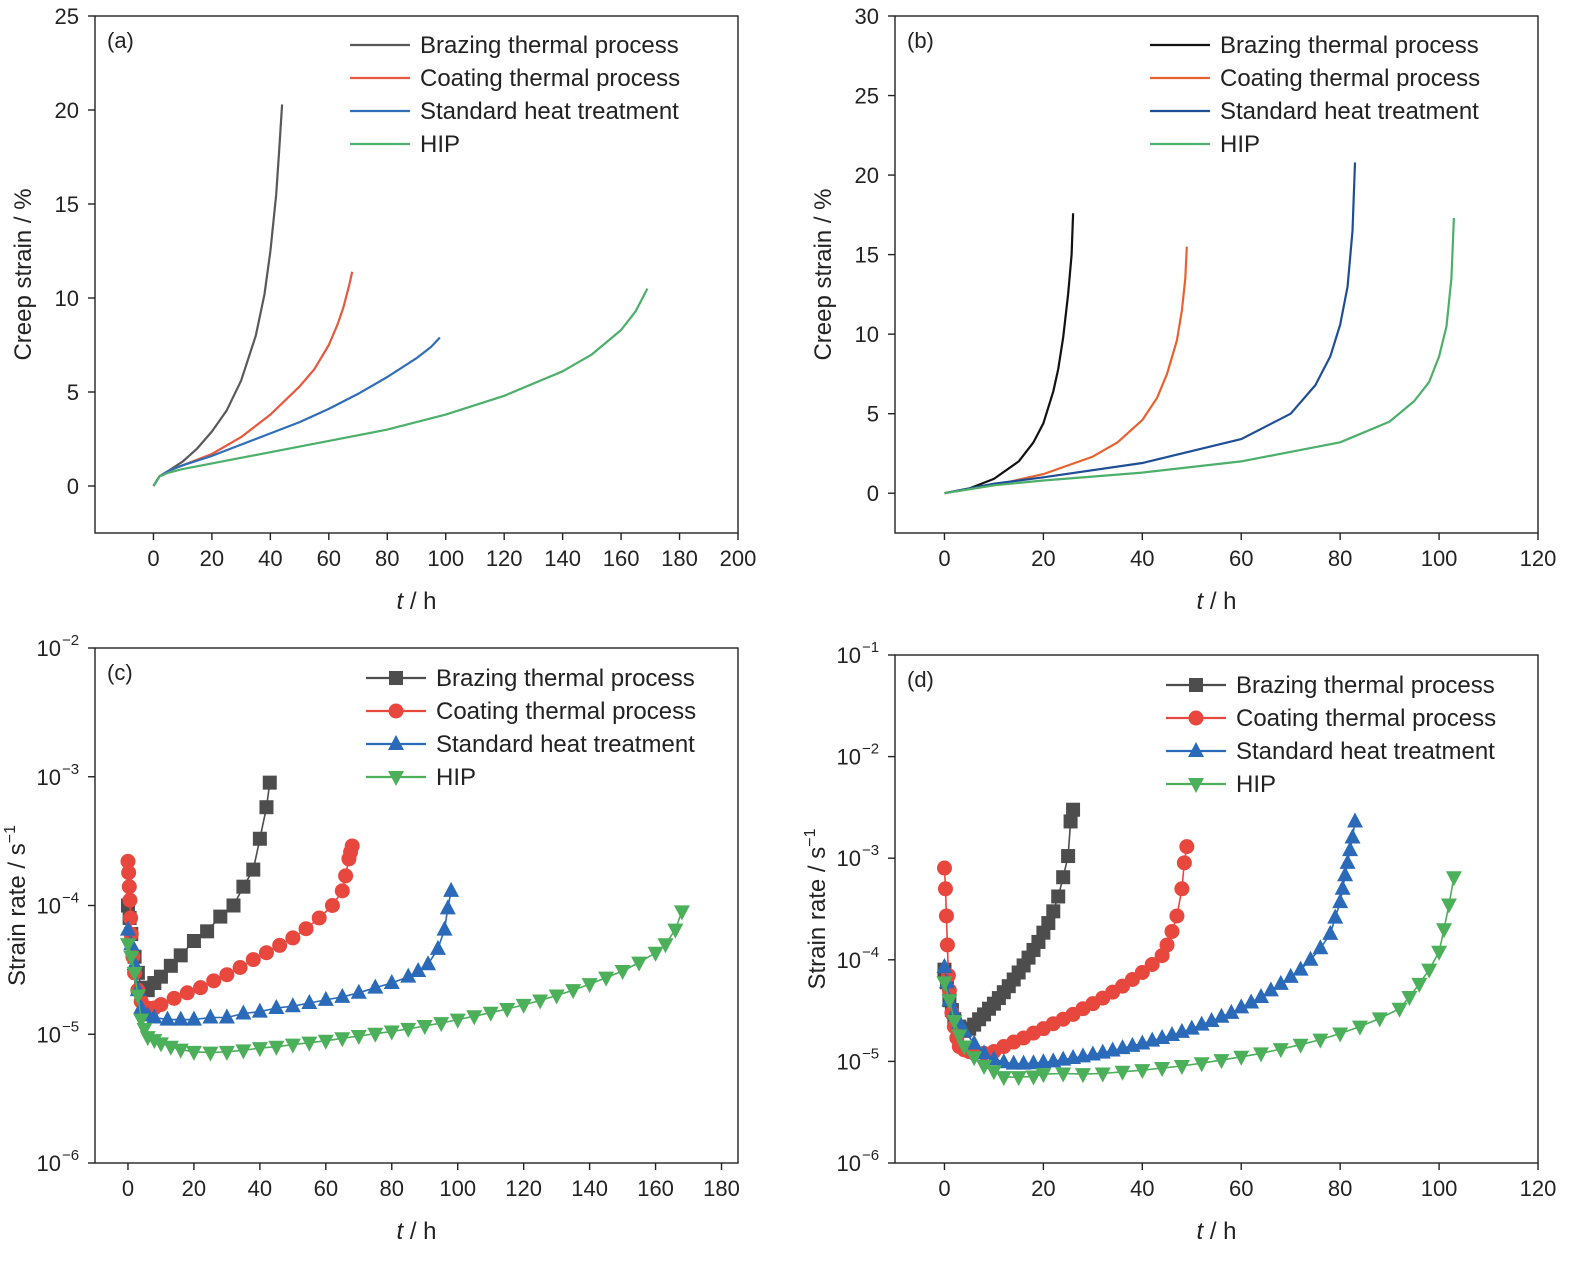 This screenshot has height=1261, width=1593. What do you see at coordinates (870, 1155) in the screenshot?
I see `y-tick-exponent: −6` at bounding box center [870, 1155].